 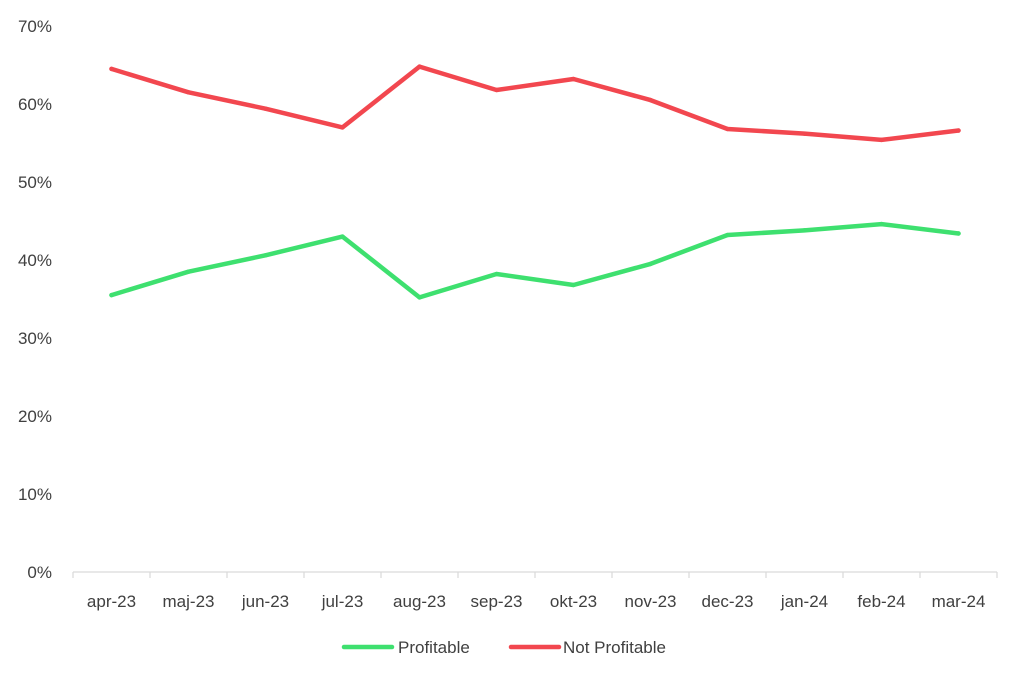 I want to click on legend-label: Not Profitable, so click(x=614, y=647).